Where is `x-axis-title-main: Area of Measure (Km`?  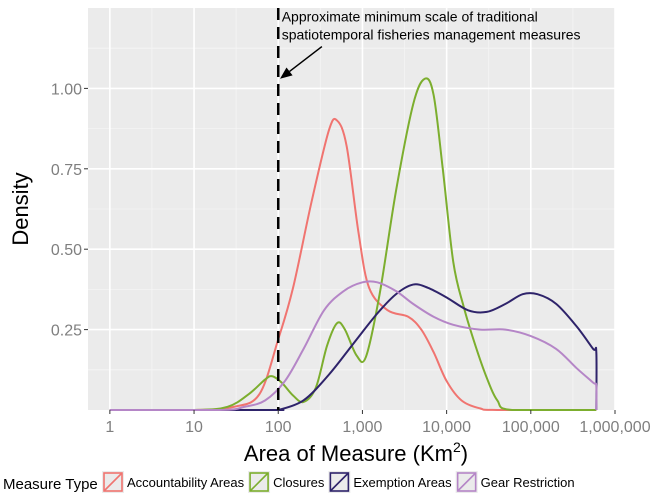
x-axis-title-main: Area of Measure (Km is located at coordinates (348, 453).